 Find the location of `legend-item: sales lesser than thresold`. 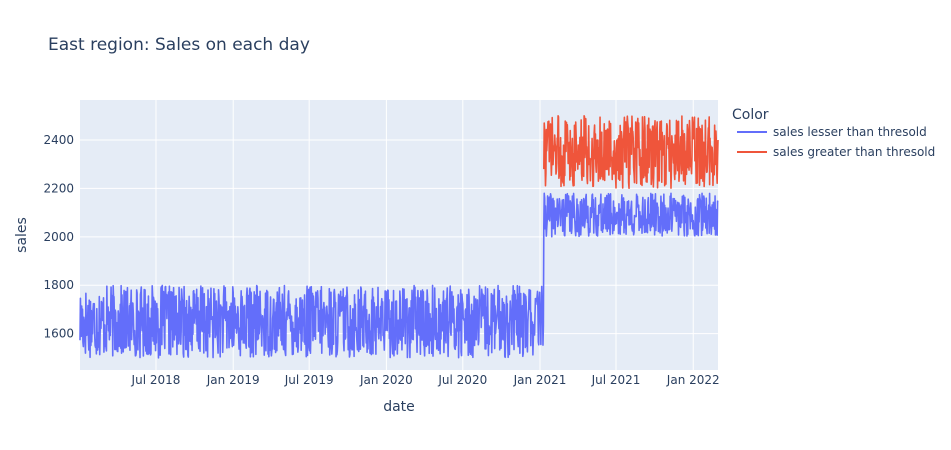

legend-item: sales lesser than thresold is located at coordinates (832, 132).